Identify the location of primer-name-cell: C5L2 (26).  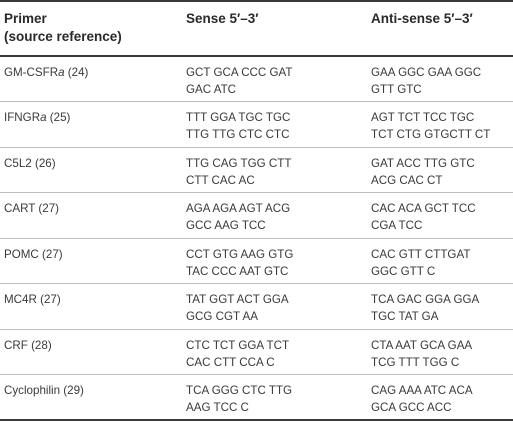
(91, 170).